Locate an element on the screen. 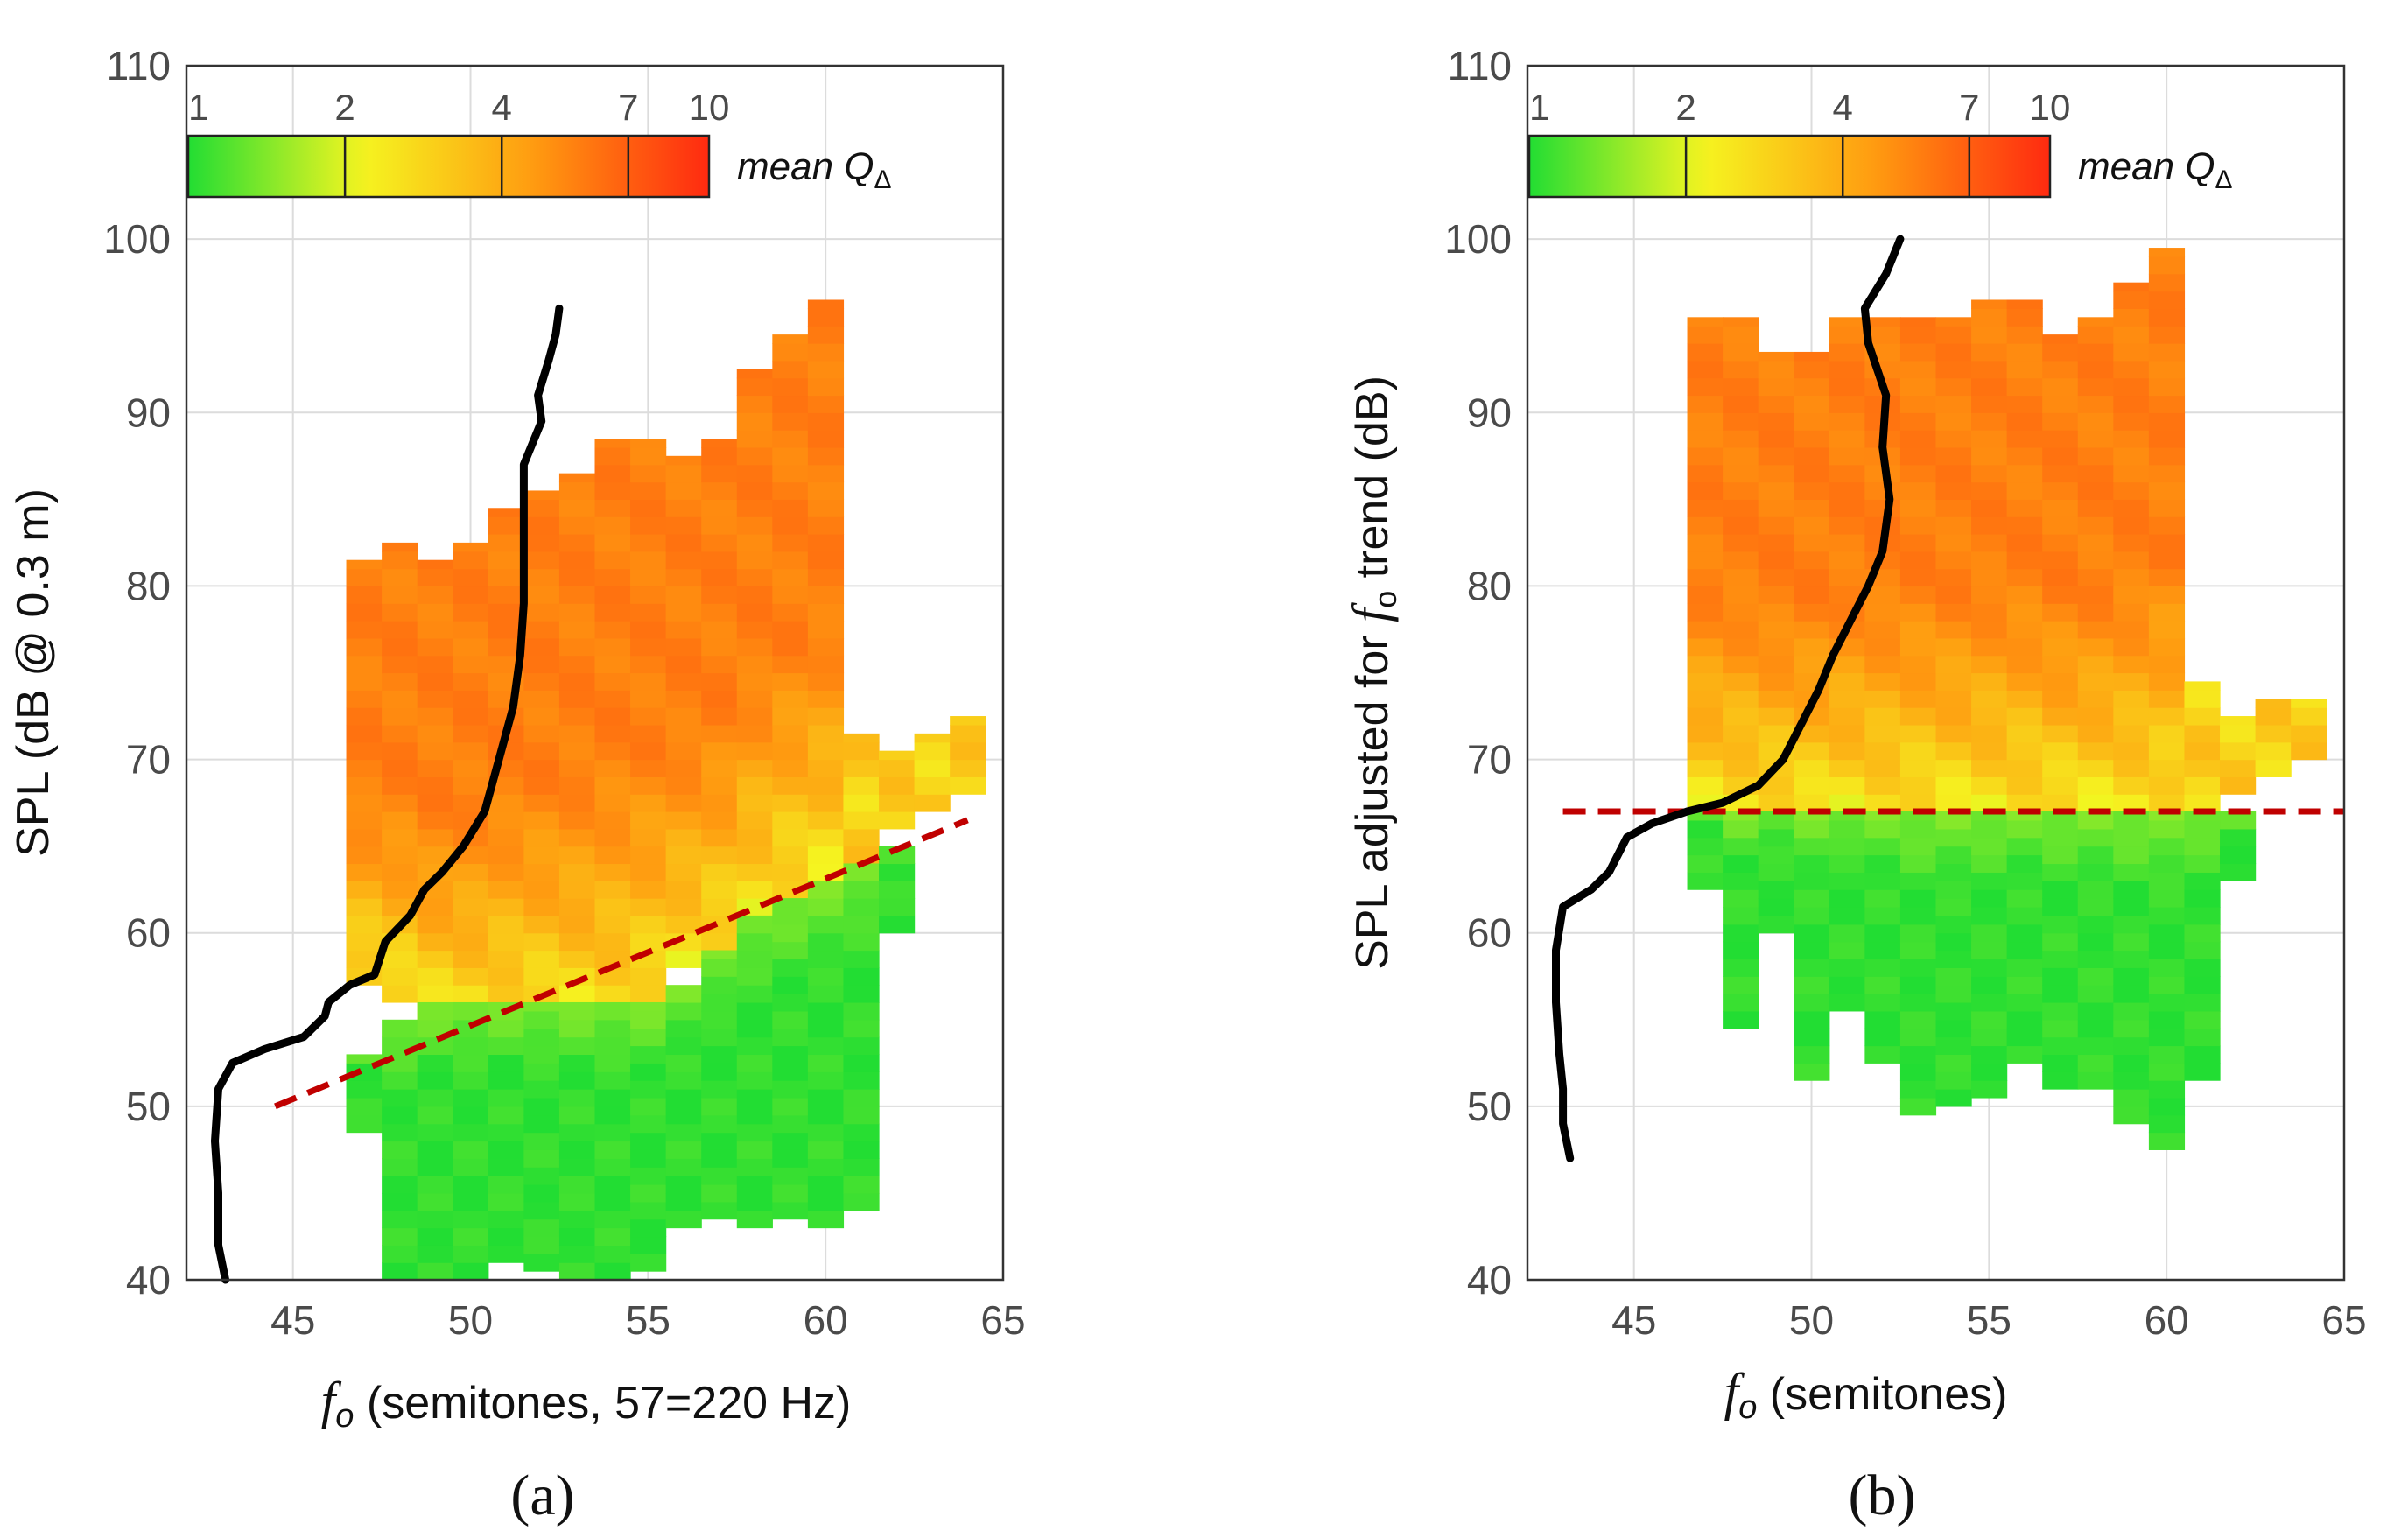  panel-a-colorbar-tick-3: 7 is located at coordinates (628, 107).